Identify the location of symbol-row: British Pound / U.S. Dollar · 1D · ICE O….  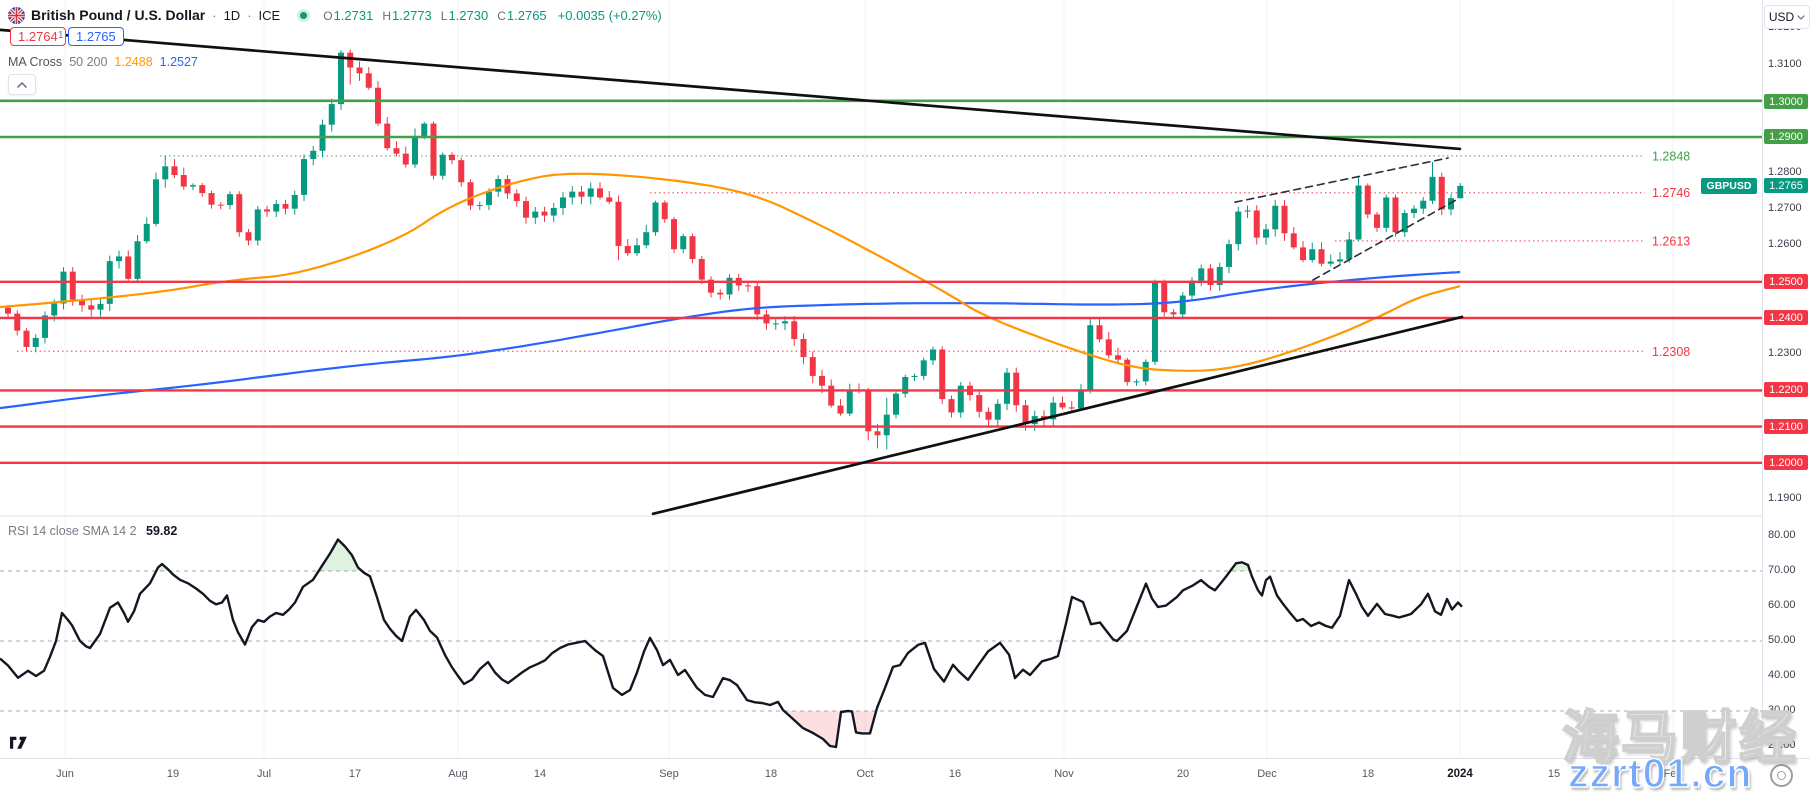
(335, 15).